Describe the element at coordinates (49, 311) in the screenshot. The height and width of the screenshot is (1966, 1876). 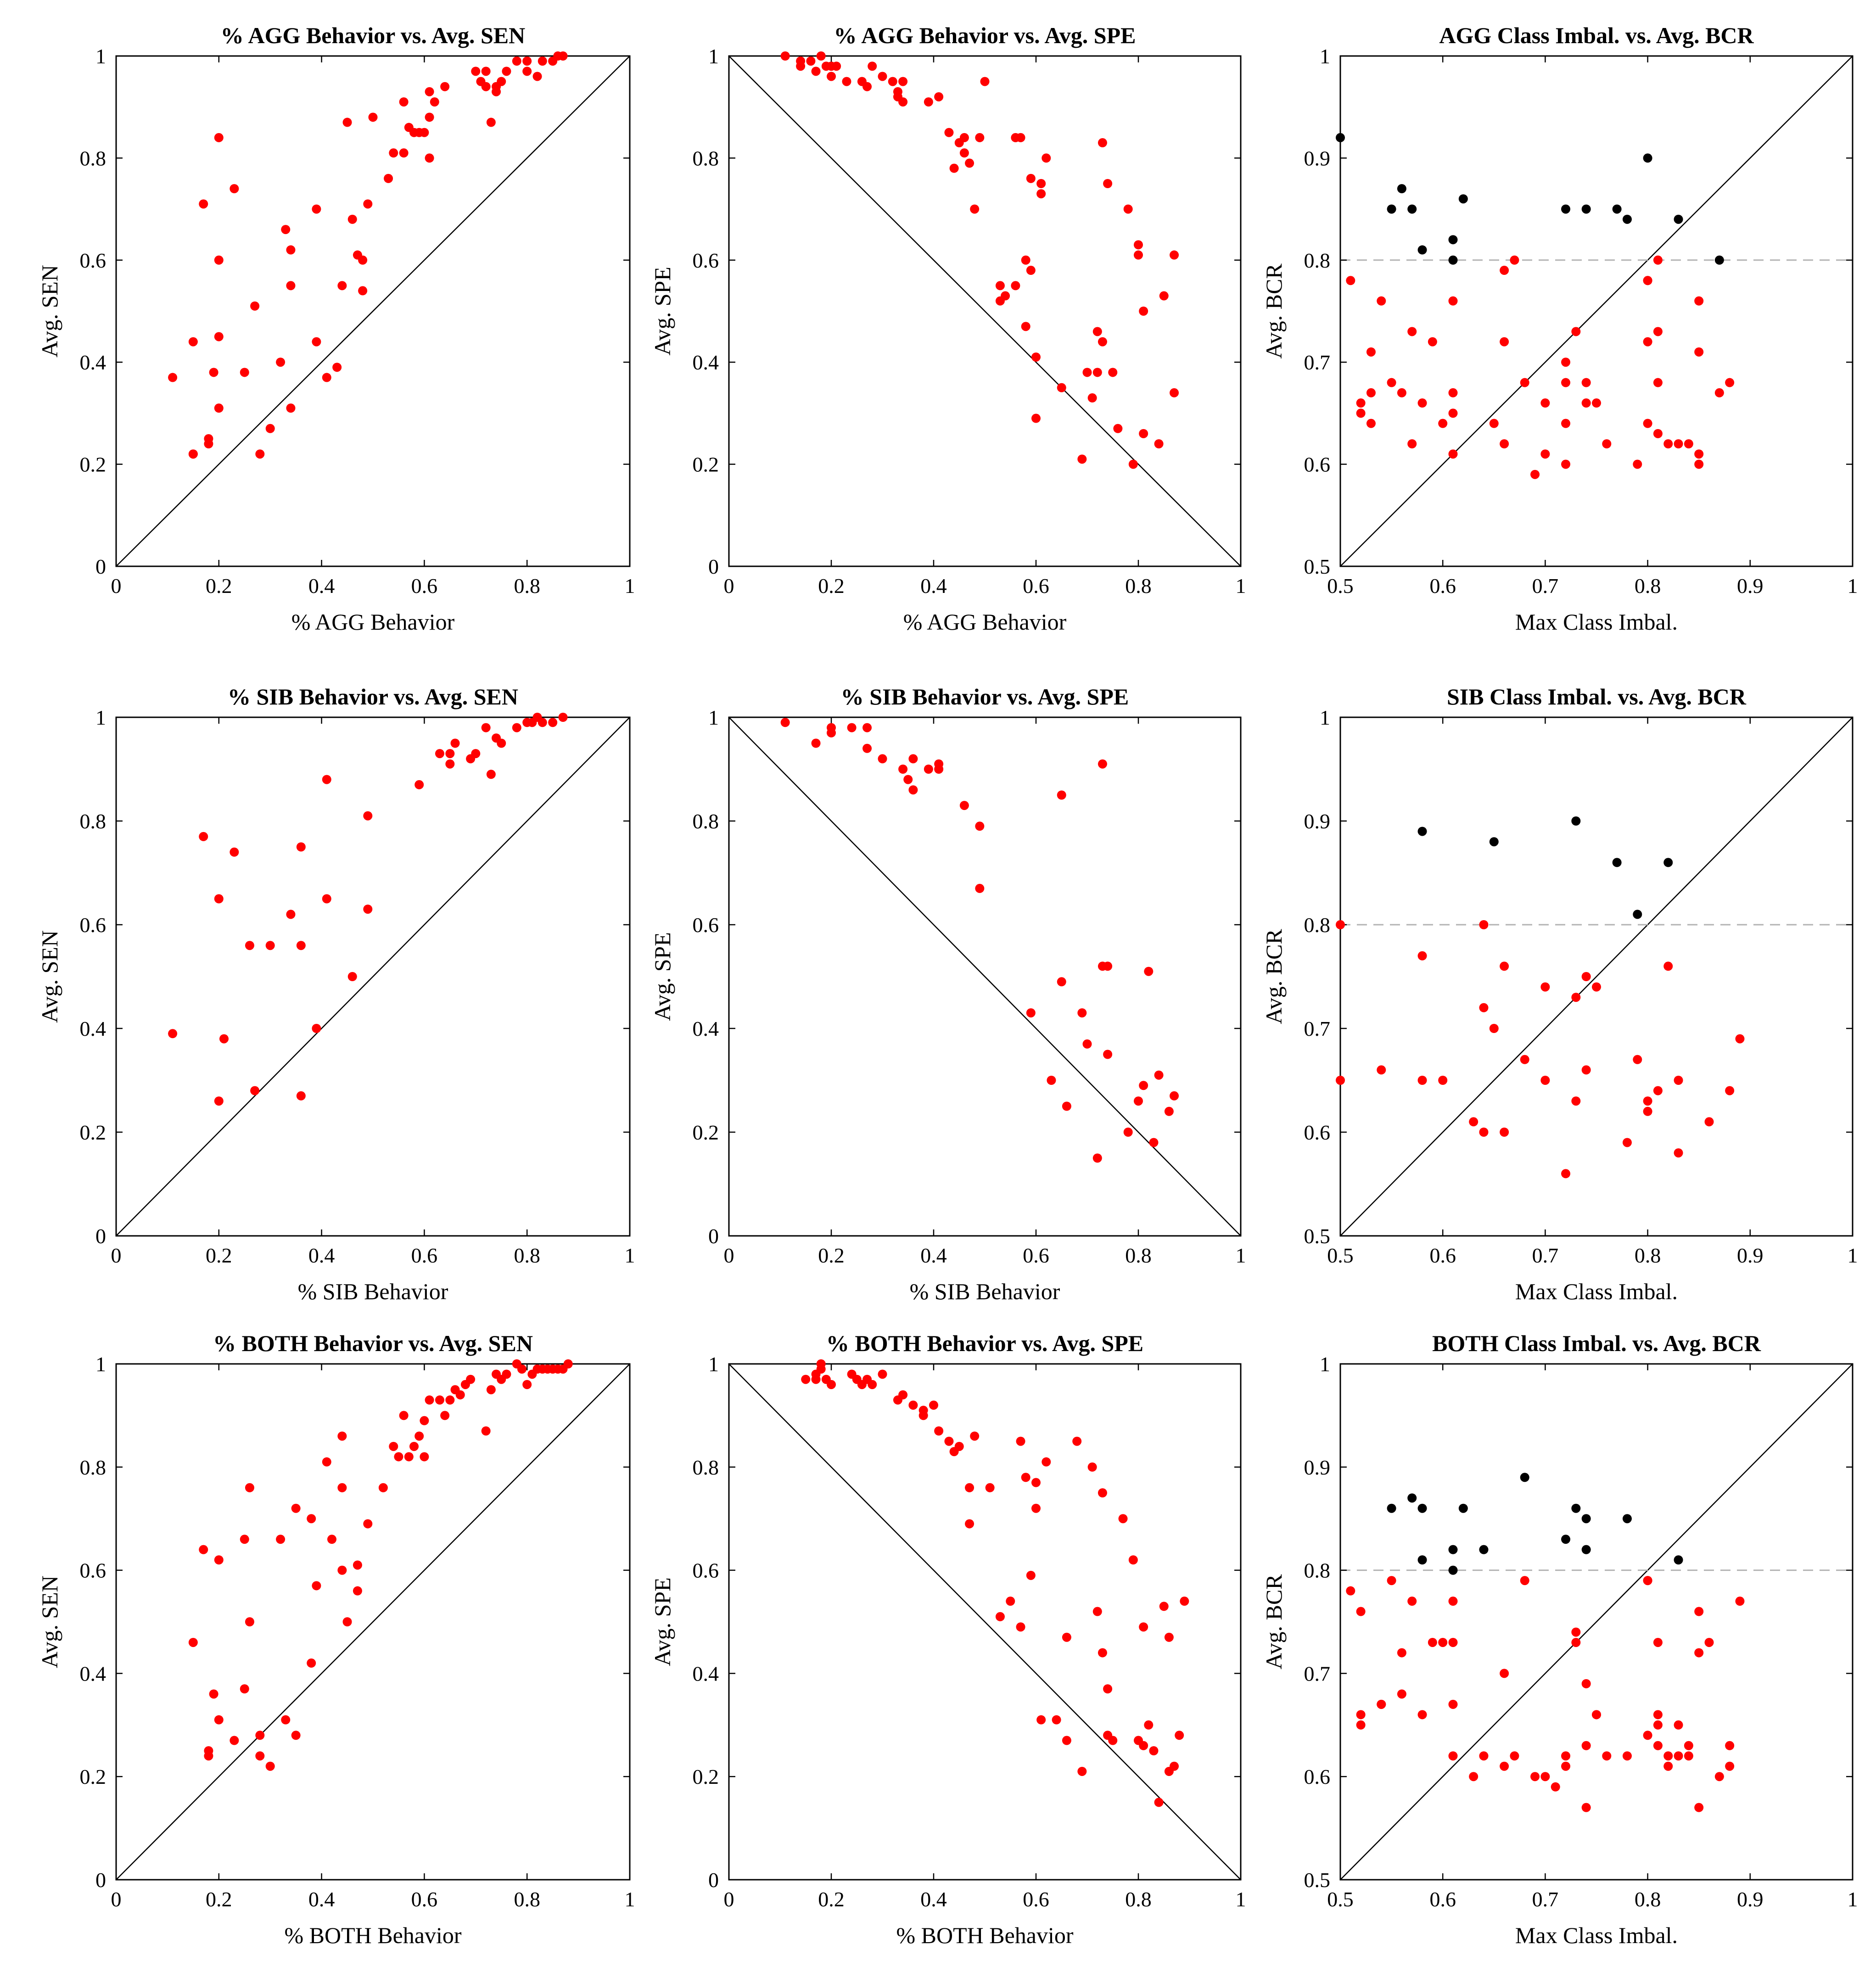
I see `y-axis-label: Avg. SEN` at that location.